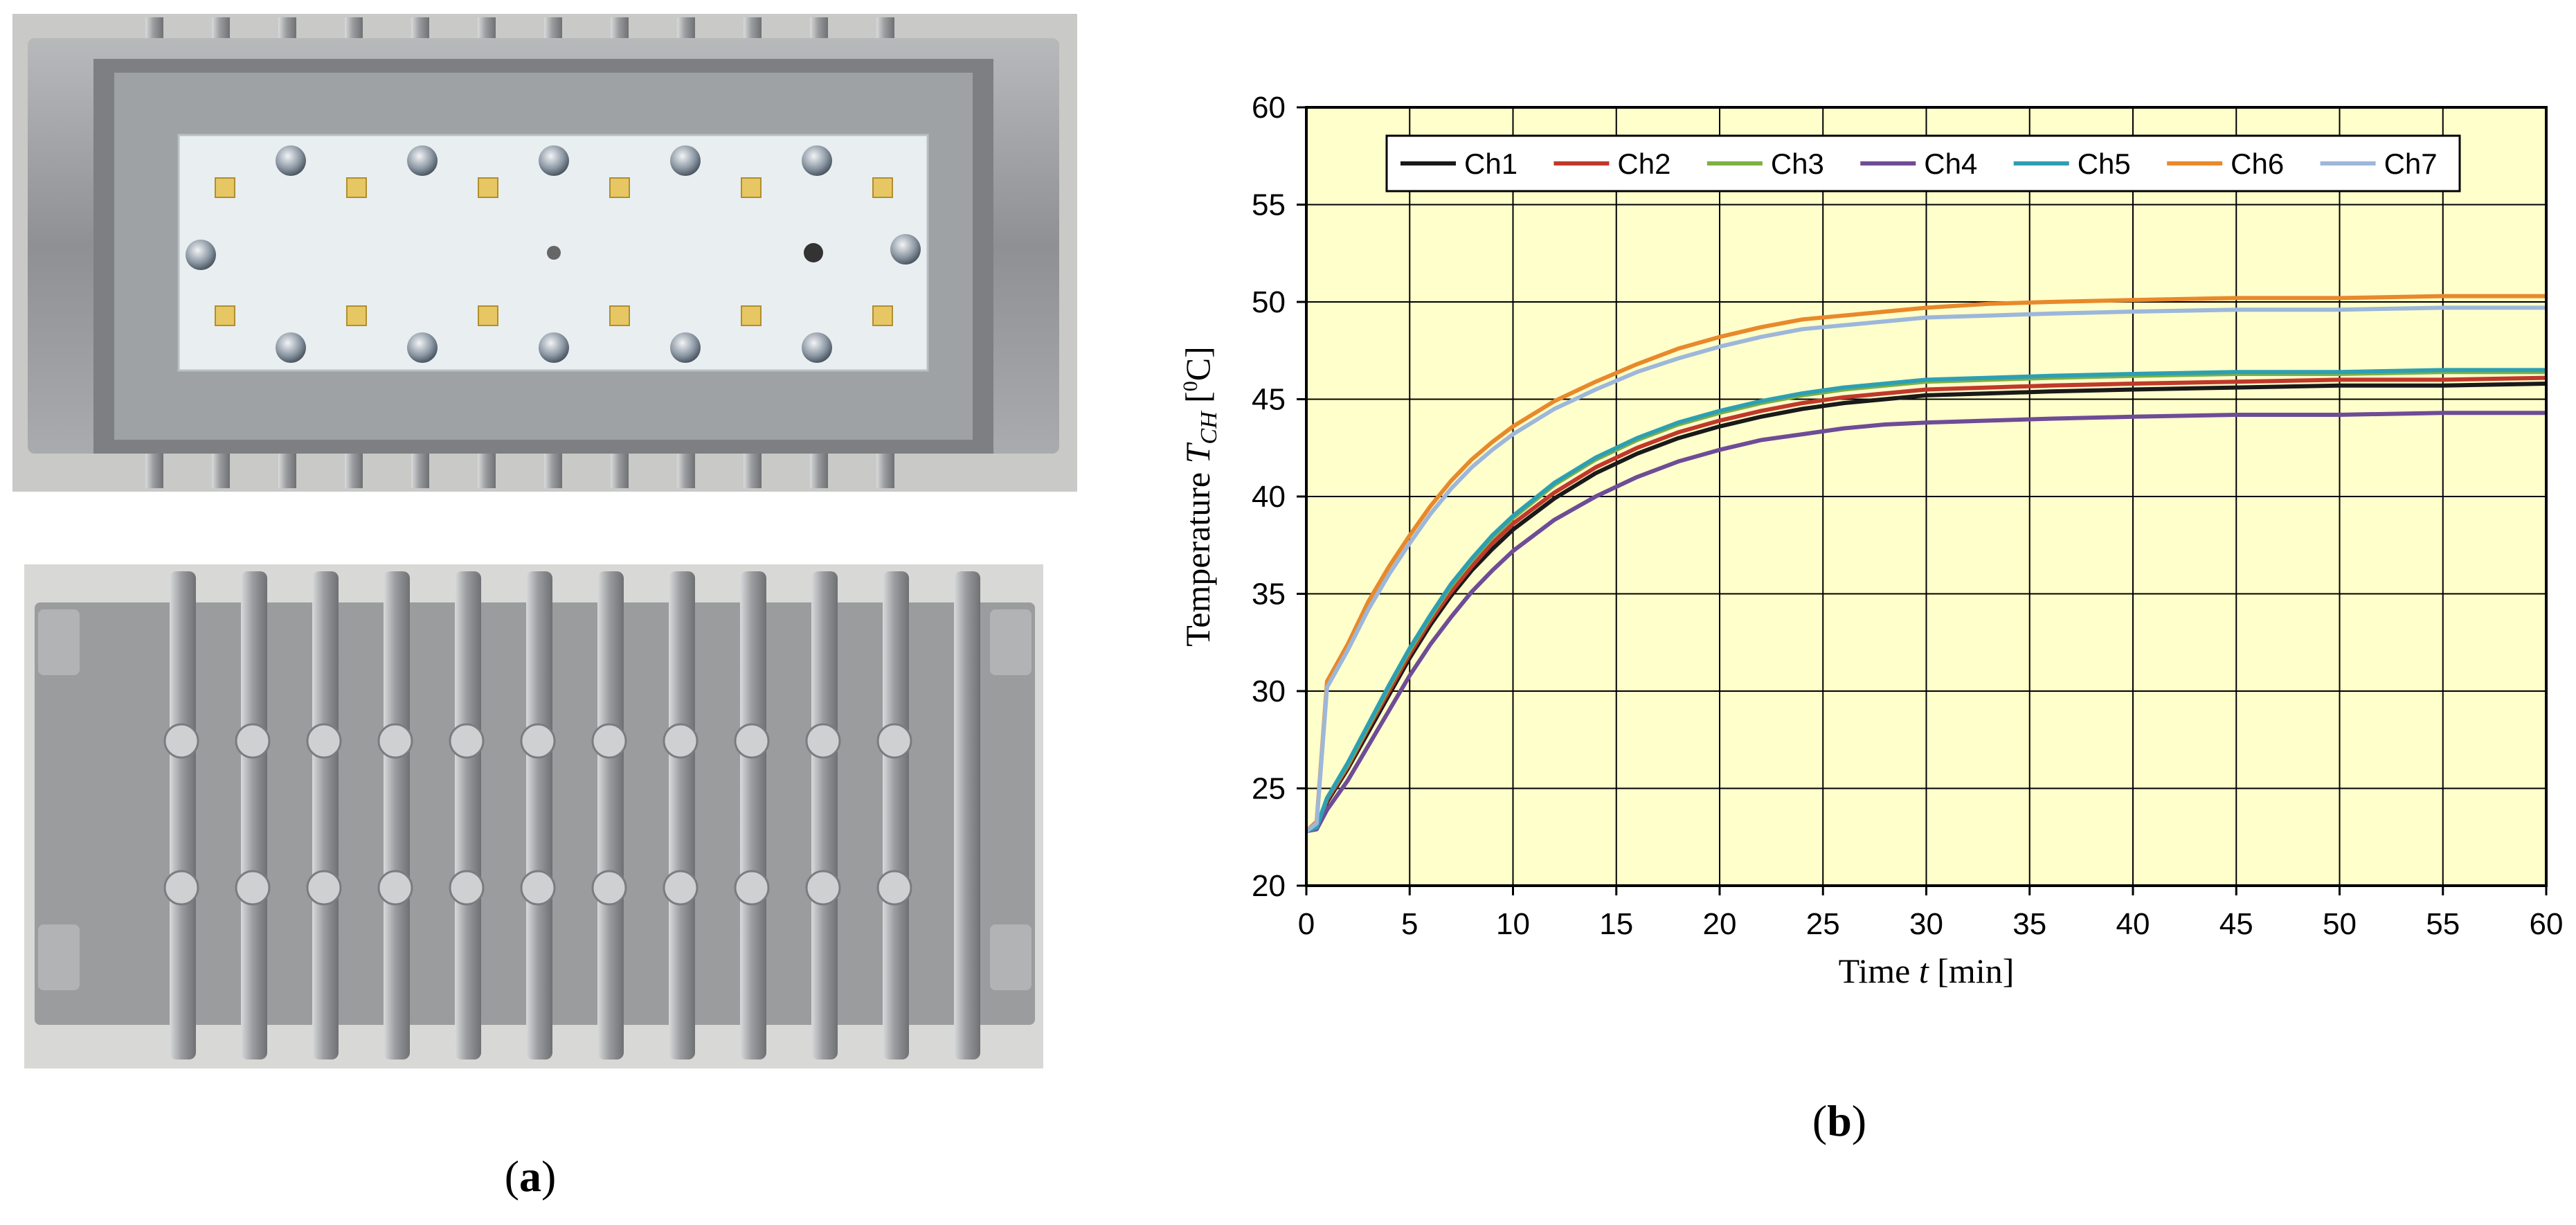 The image size is (2576, 1225). I want to click on board-hole, so click(554, 253).